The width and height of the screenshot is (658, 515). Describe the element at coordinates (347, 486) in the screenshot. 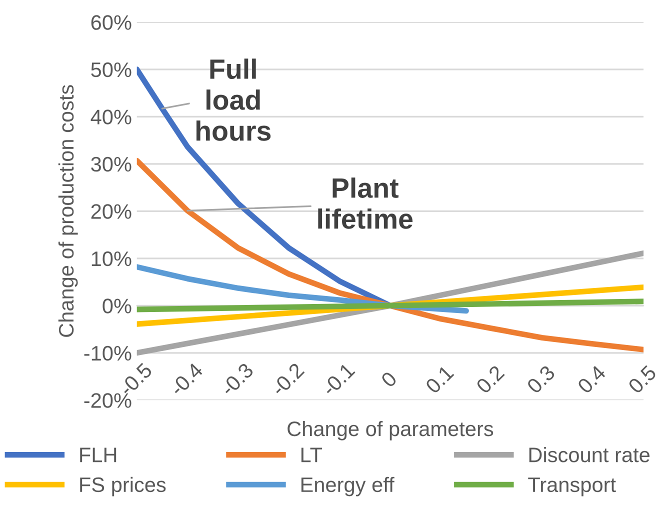

I see `legend-label: Energy eff` at that location.